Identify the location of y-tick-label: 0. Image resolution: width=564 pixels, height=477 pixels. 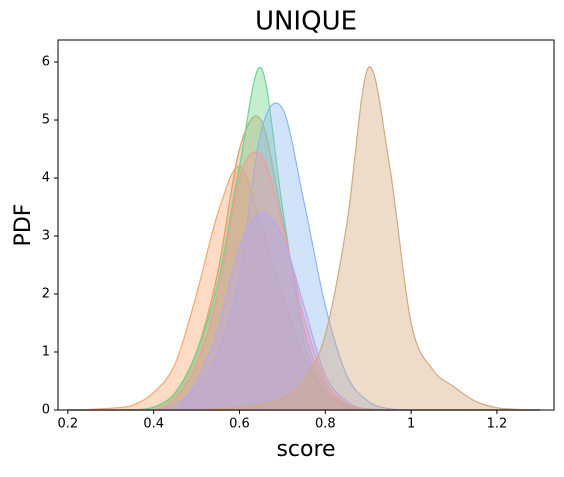
(46, 410).